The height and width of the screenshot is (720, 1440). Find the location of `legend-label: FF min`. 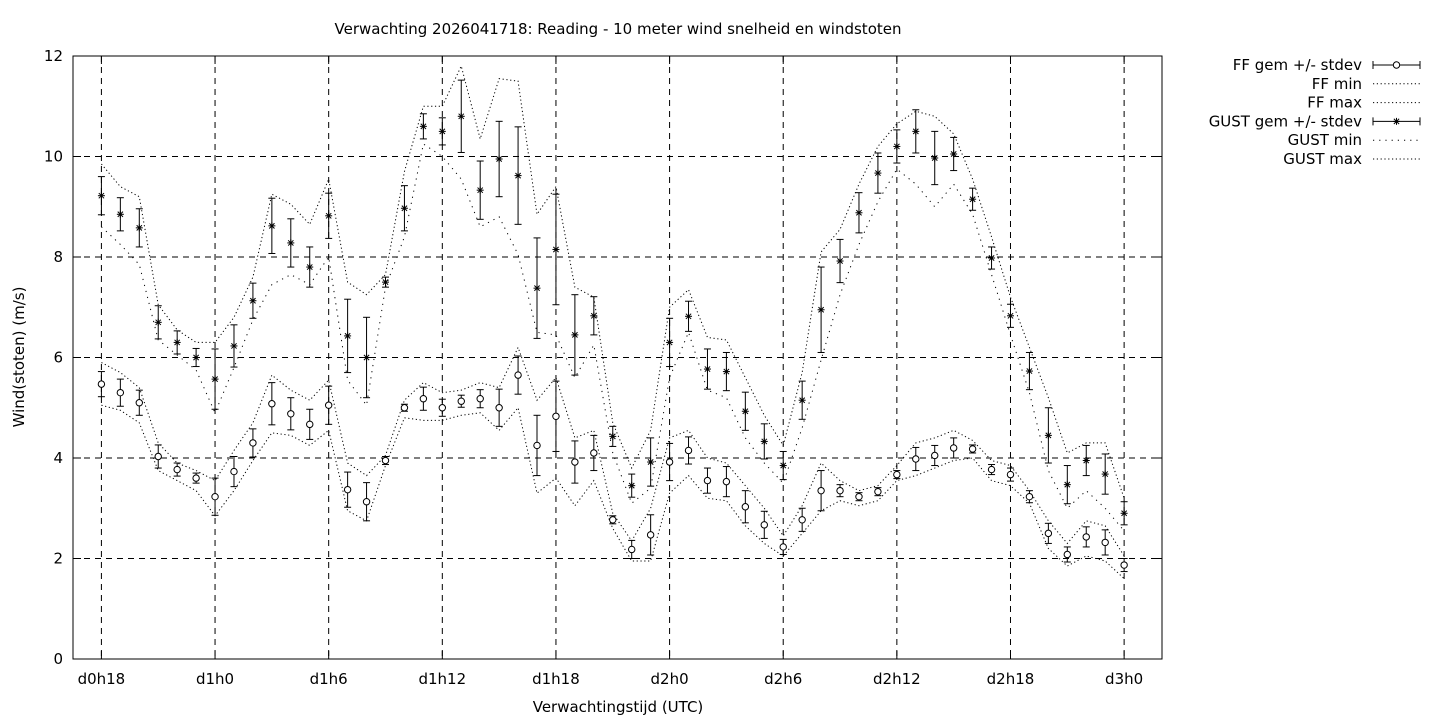

legend-label: FF min is located at coordinates (1337, 84).